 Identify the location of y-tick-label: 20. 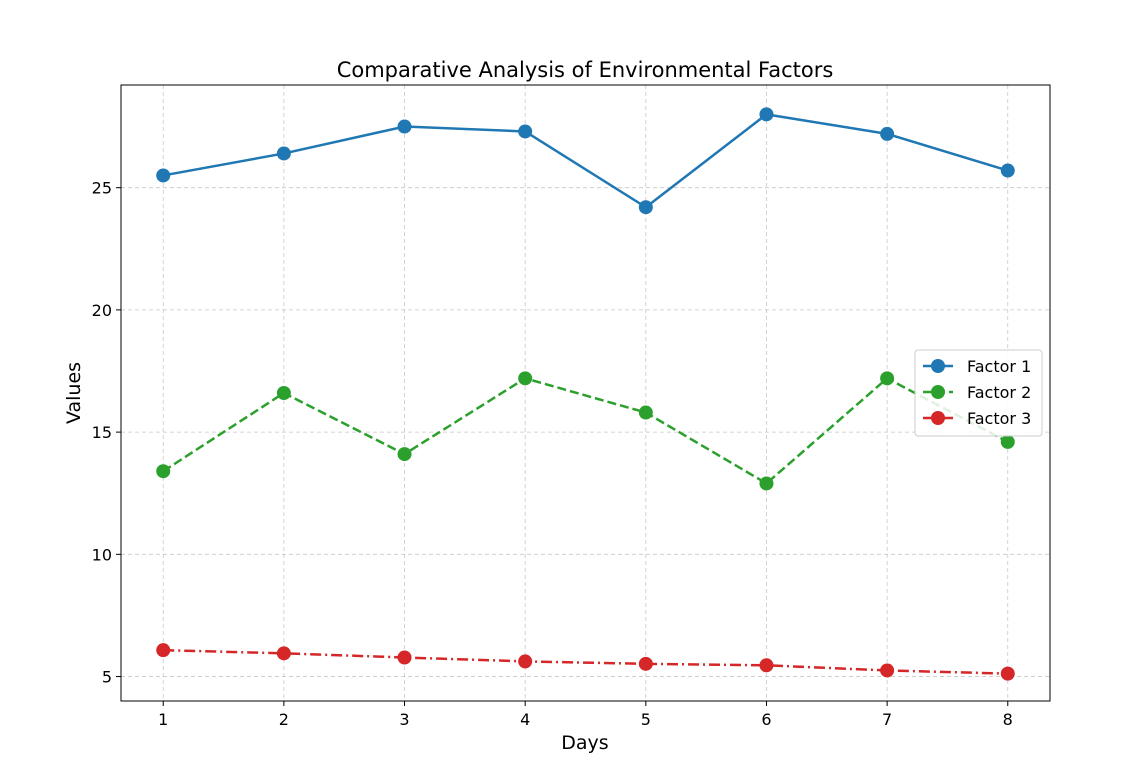
(102, 310).